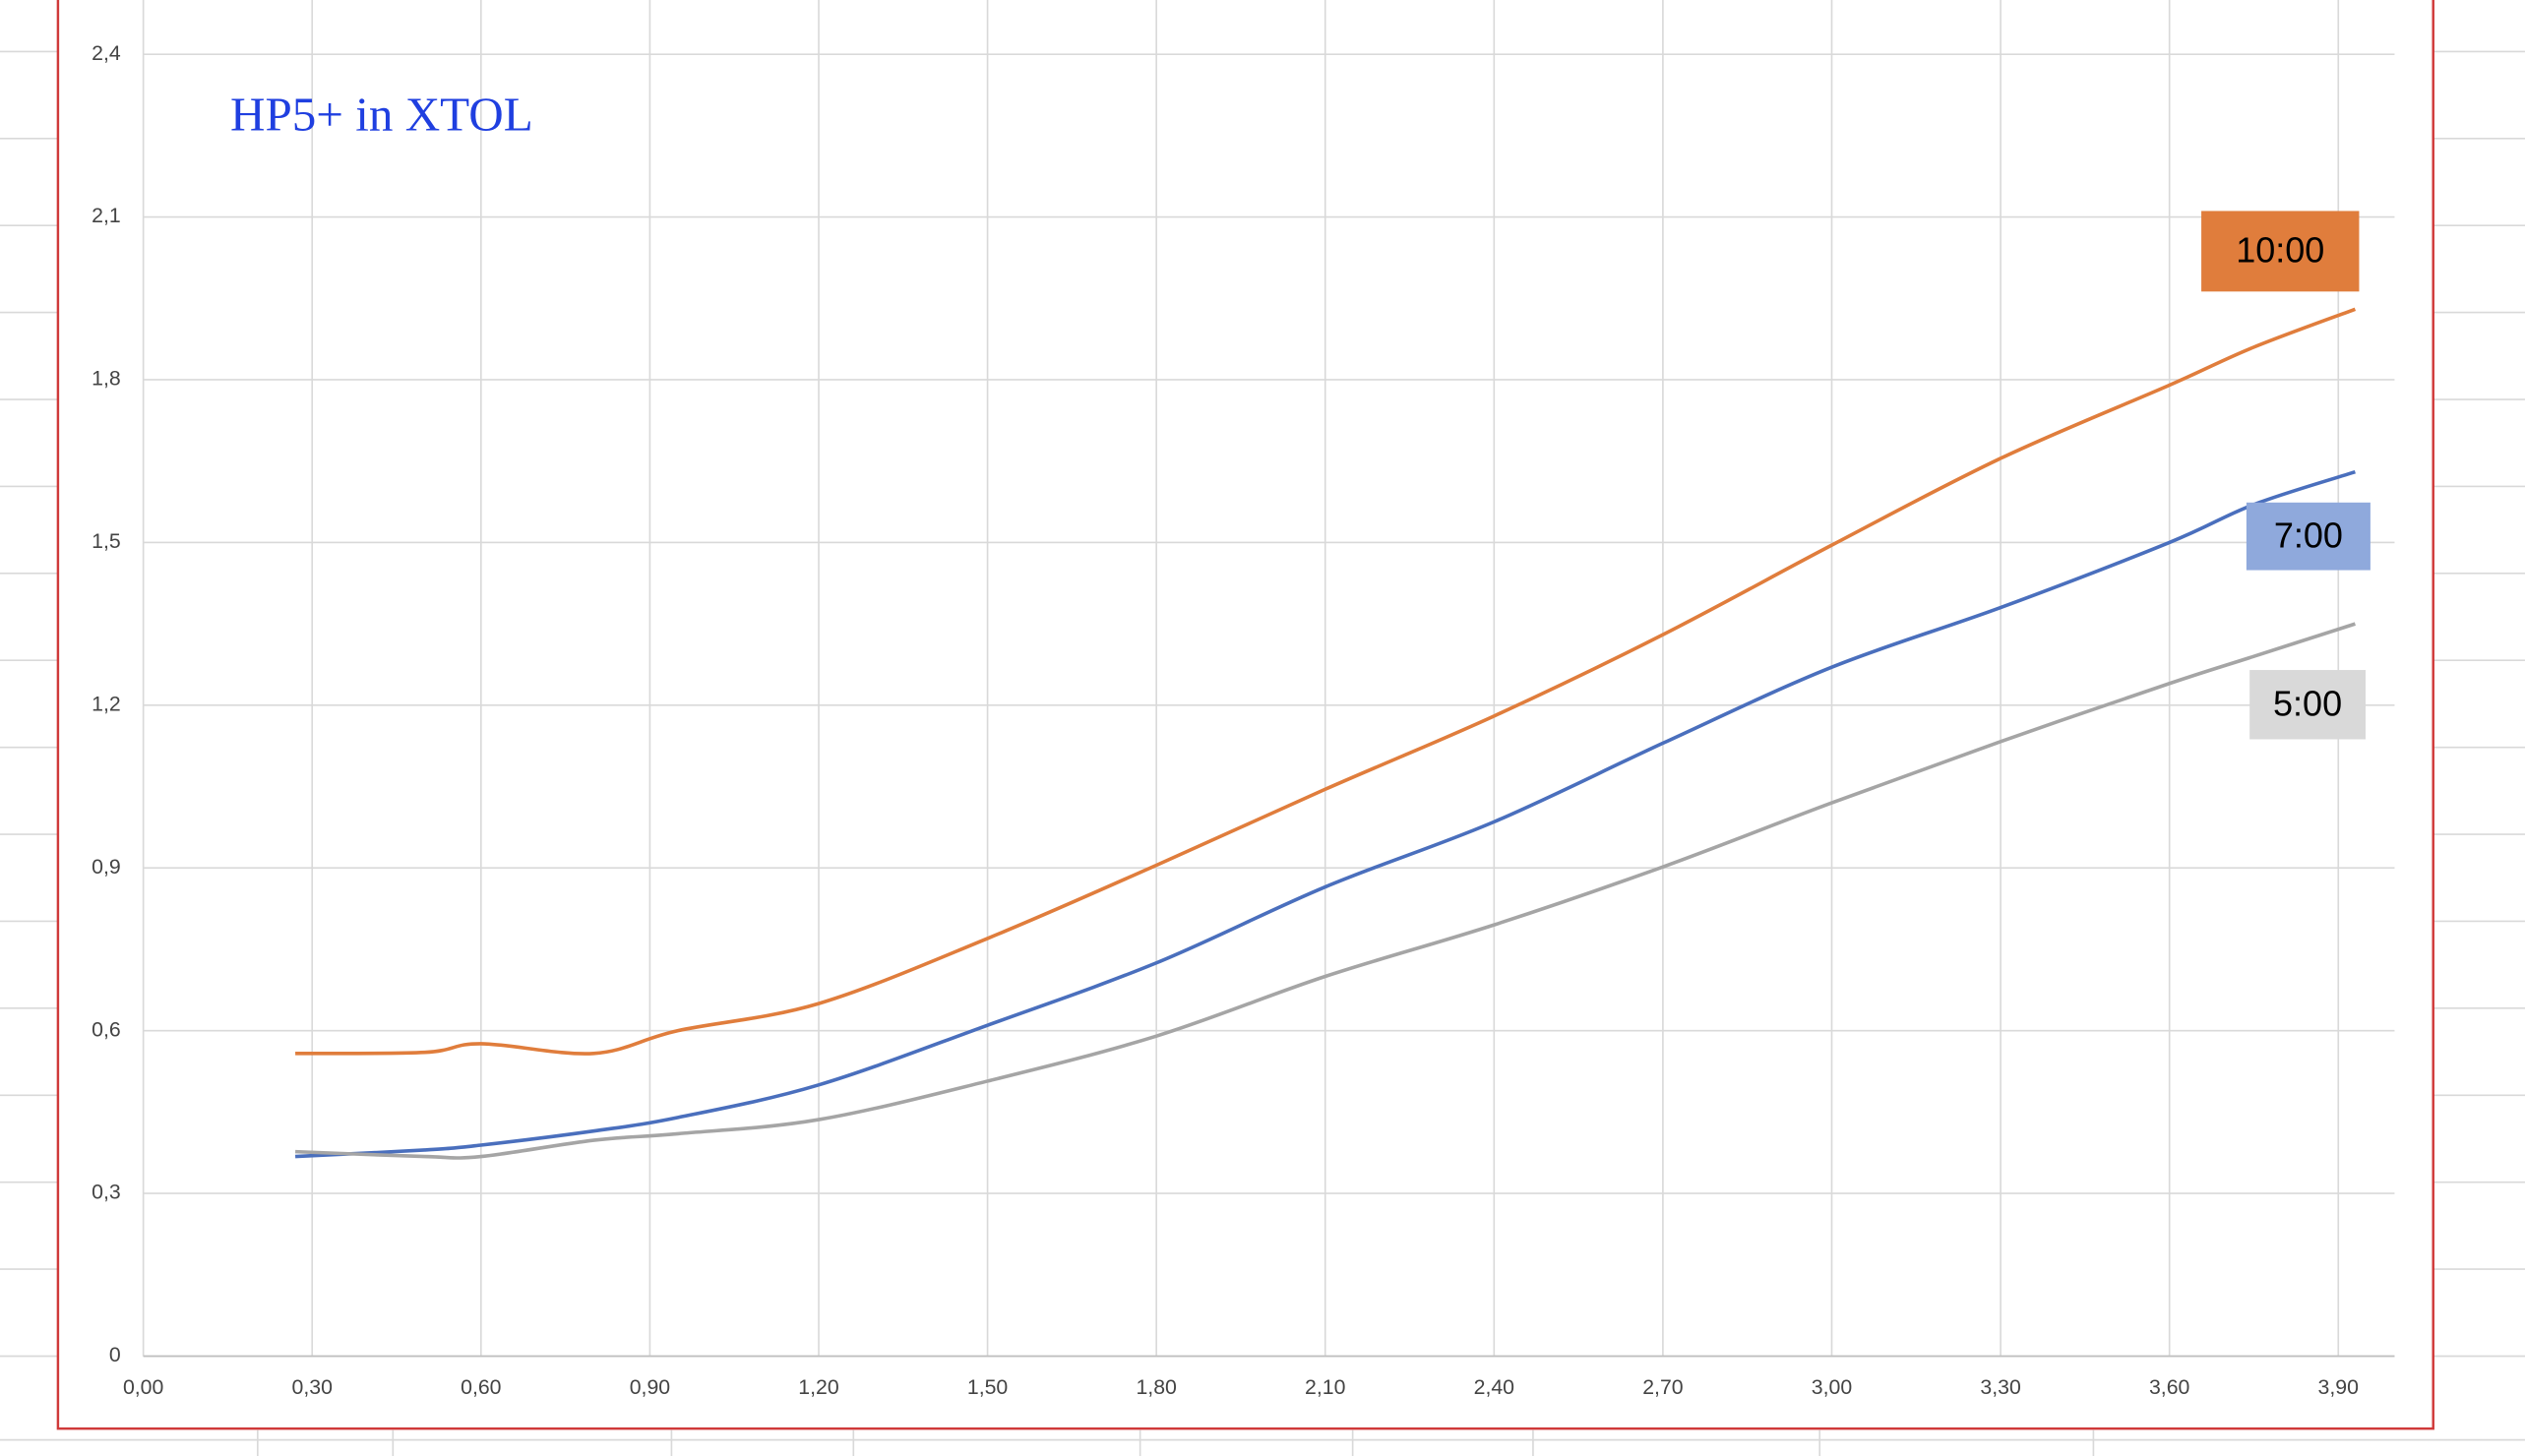 This screenshot has height=1456, width=2525. What do you see at coordinates (106, 379) in the screenshot?
I see `y-tick-label: 1,8` at bounding box center [106, 379].